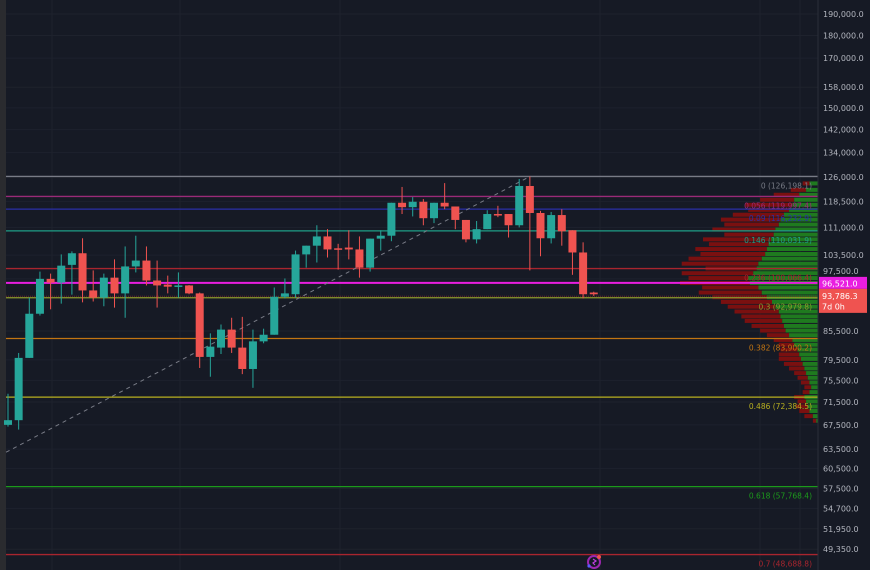  Describe the element at coordinates (841, 425) in the screenshot. I see `y-tick-label: 67,500.0` at that location.